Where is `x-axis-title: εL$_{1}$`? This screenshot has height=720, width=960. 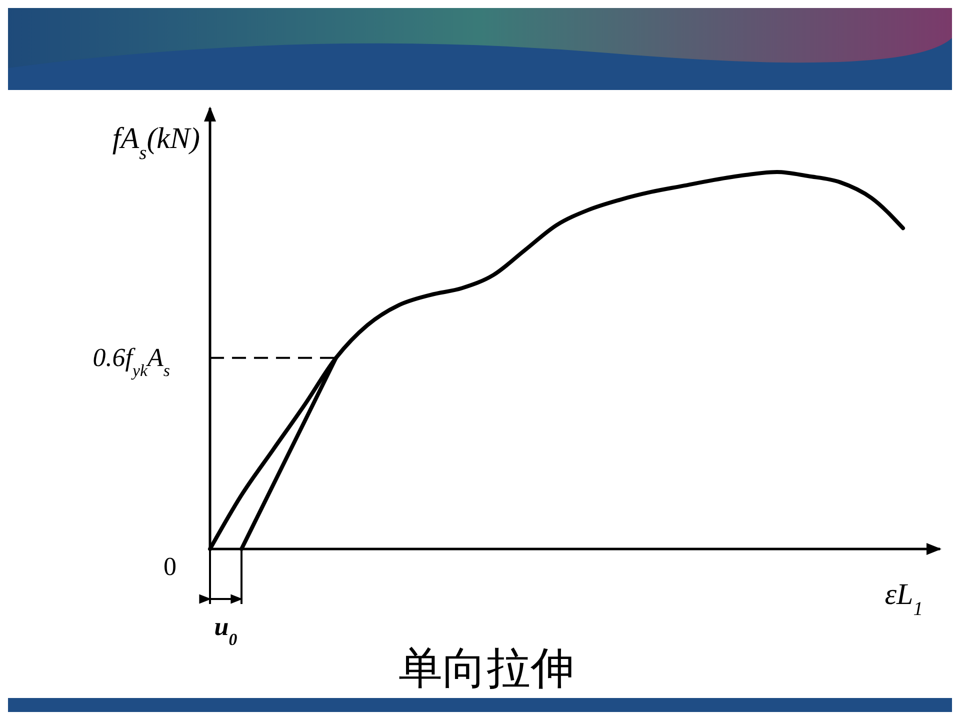
x-axis-title: εL$_{1}$ is located at coordinates (903, 599).